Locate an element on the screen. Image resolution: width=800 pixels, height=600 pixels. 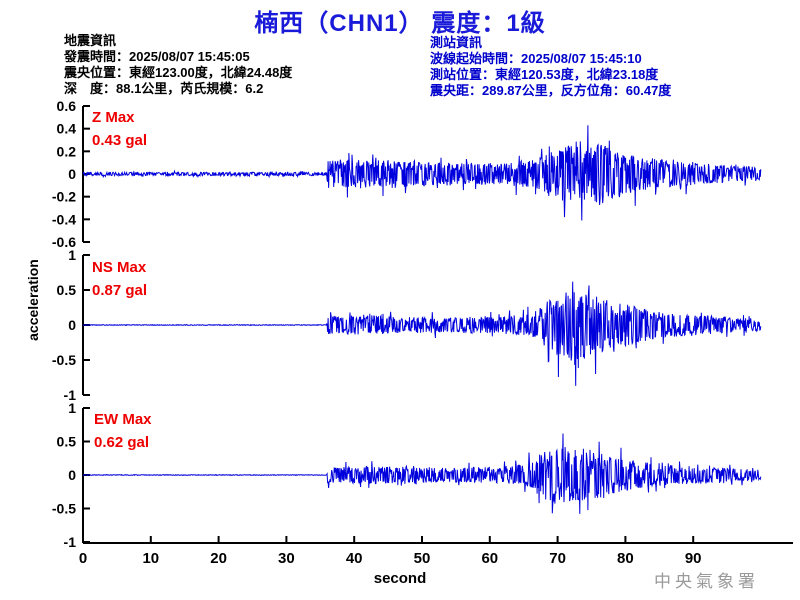
x-tick-label: 10 is located at coordinates (150, 558).